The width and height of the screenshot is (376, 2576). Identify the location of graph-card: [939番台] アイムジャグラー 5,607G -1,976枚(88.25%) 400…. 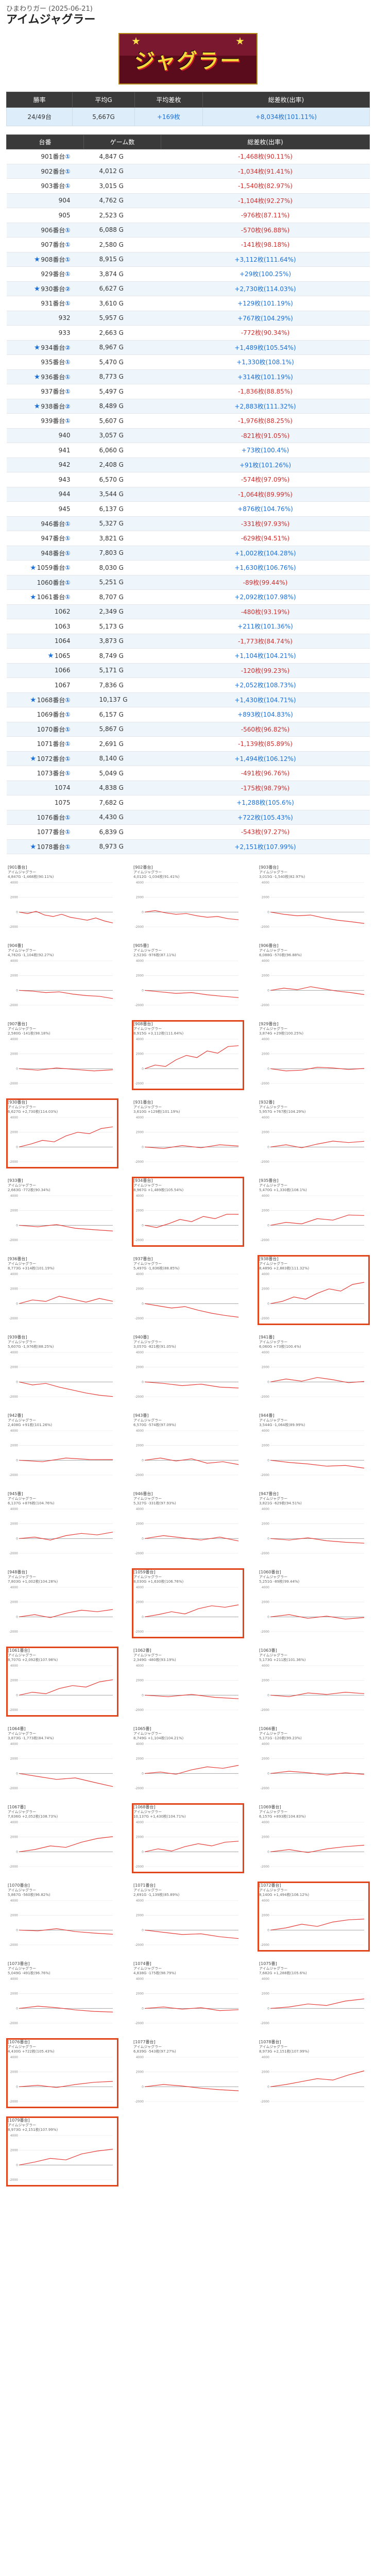
(62, 1368).